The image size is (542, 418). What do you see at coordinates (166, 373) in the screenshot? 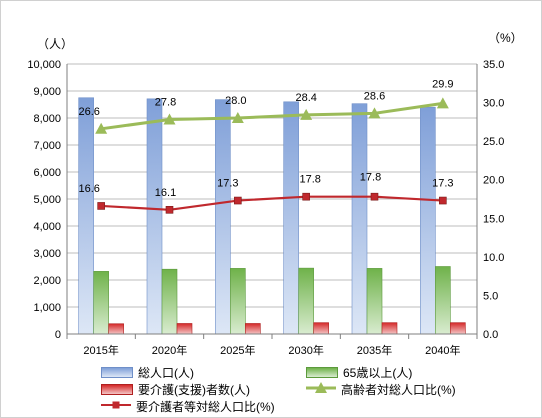
I see `legend-label: 総人口(人)` at bounding box center [166, 373].